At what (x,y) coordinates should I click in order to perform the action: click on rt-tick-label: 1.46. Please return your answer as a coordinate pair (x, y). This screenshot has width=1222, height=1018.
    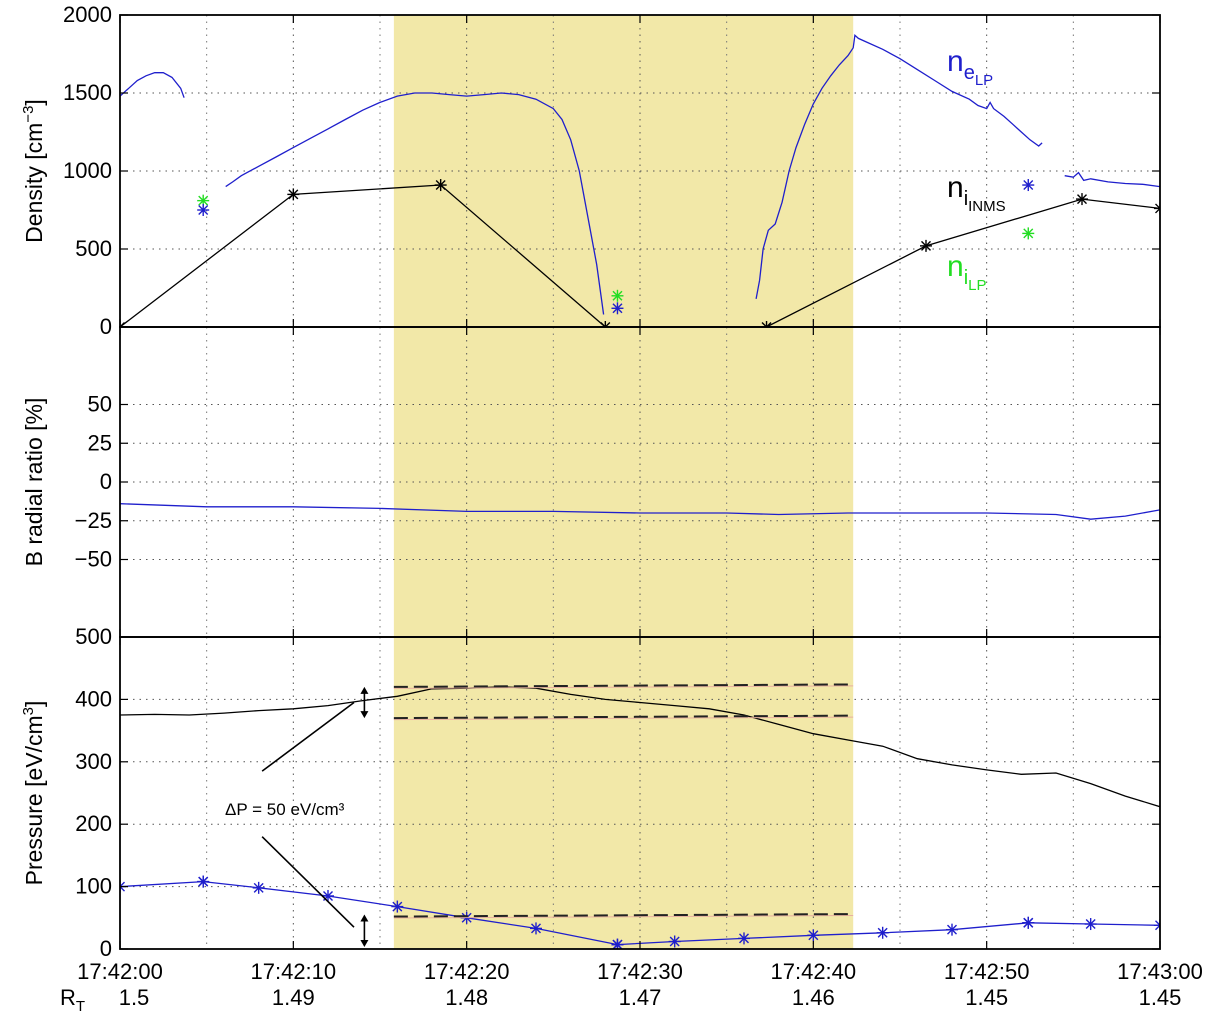
    Looking at the image, I should click on (813, 997).